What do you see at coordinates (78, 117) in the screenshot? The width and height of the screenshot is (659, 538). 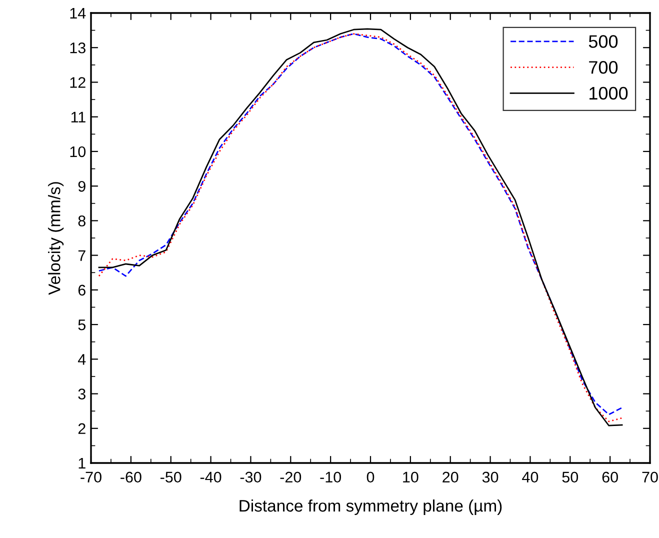 I see `y-tick-label: 11` at bounding box center [78, 117].